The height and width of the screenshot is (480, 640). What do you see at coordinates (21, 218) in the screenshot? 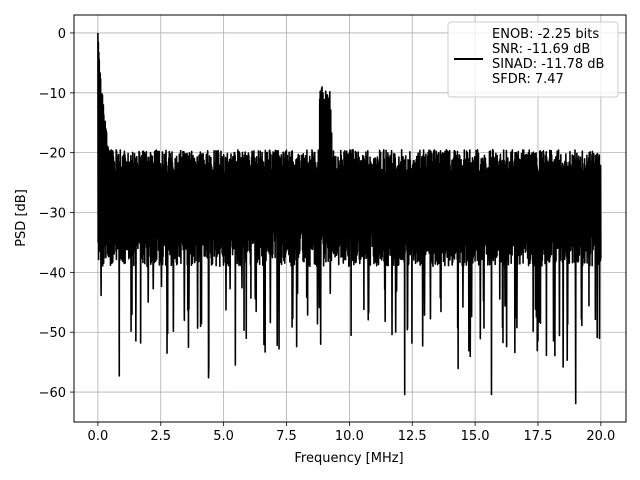
I see `y-axis-label: PSD [dB]` at bounding box center [21, 218].